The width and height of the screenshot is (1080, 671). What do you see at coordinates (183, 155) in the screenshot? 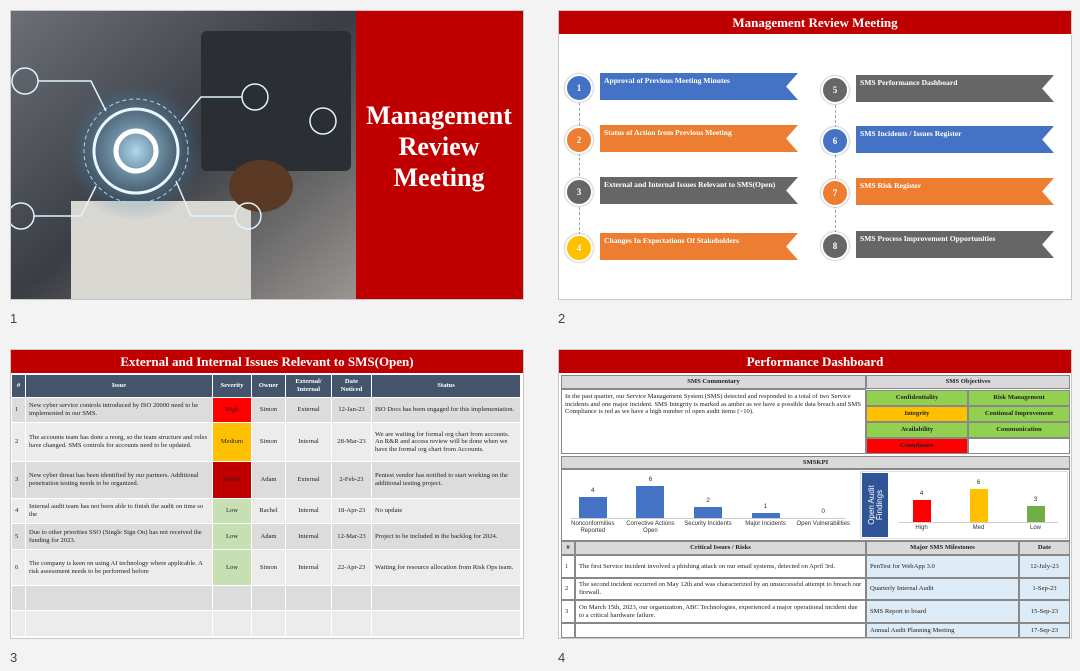
I see `slide-photo` at bounding box center [183, 155].